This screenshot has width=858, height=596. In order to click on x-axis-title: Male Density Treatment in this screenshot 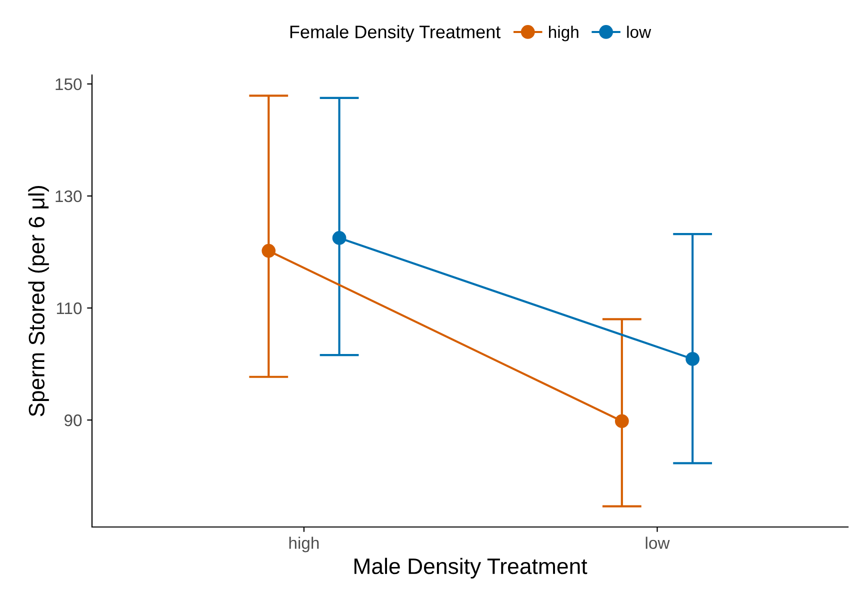, I will do `click(471, 568)`.